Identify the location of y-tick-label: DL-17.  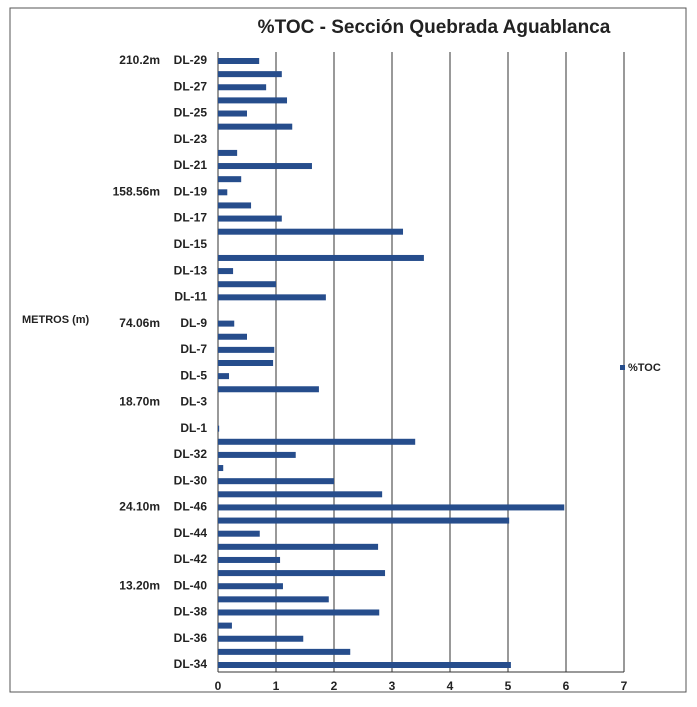
(191, 218).